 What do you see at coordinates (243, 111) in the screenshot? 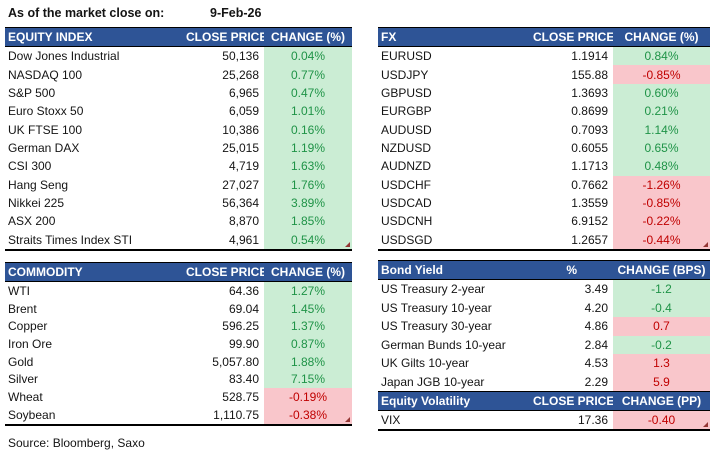
I see `row-close-value: 6,059` at bounding box center [243, 111].